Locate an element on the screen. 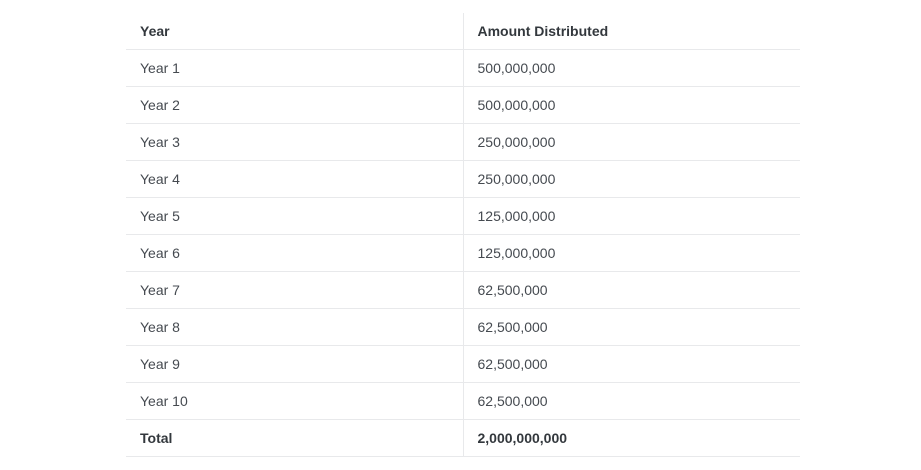  table-header-row: Year Amount Distributed is located at coordinates (463, 31).